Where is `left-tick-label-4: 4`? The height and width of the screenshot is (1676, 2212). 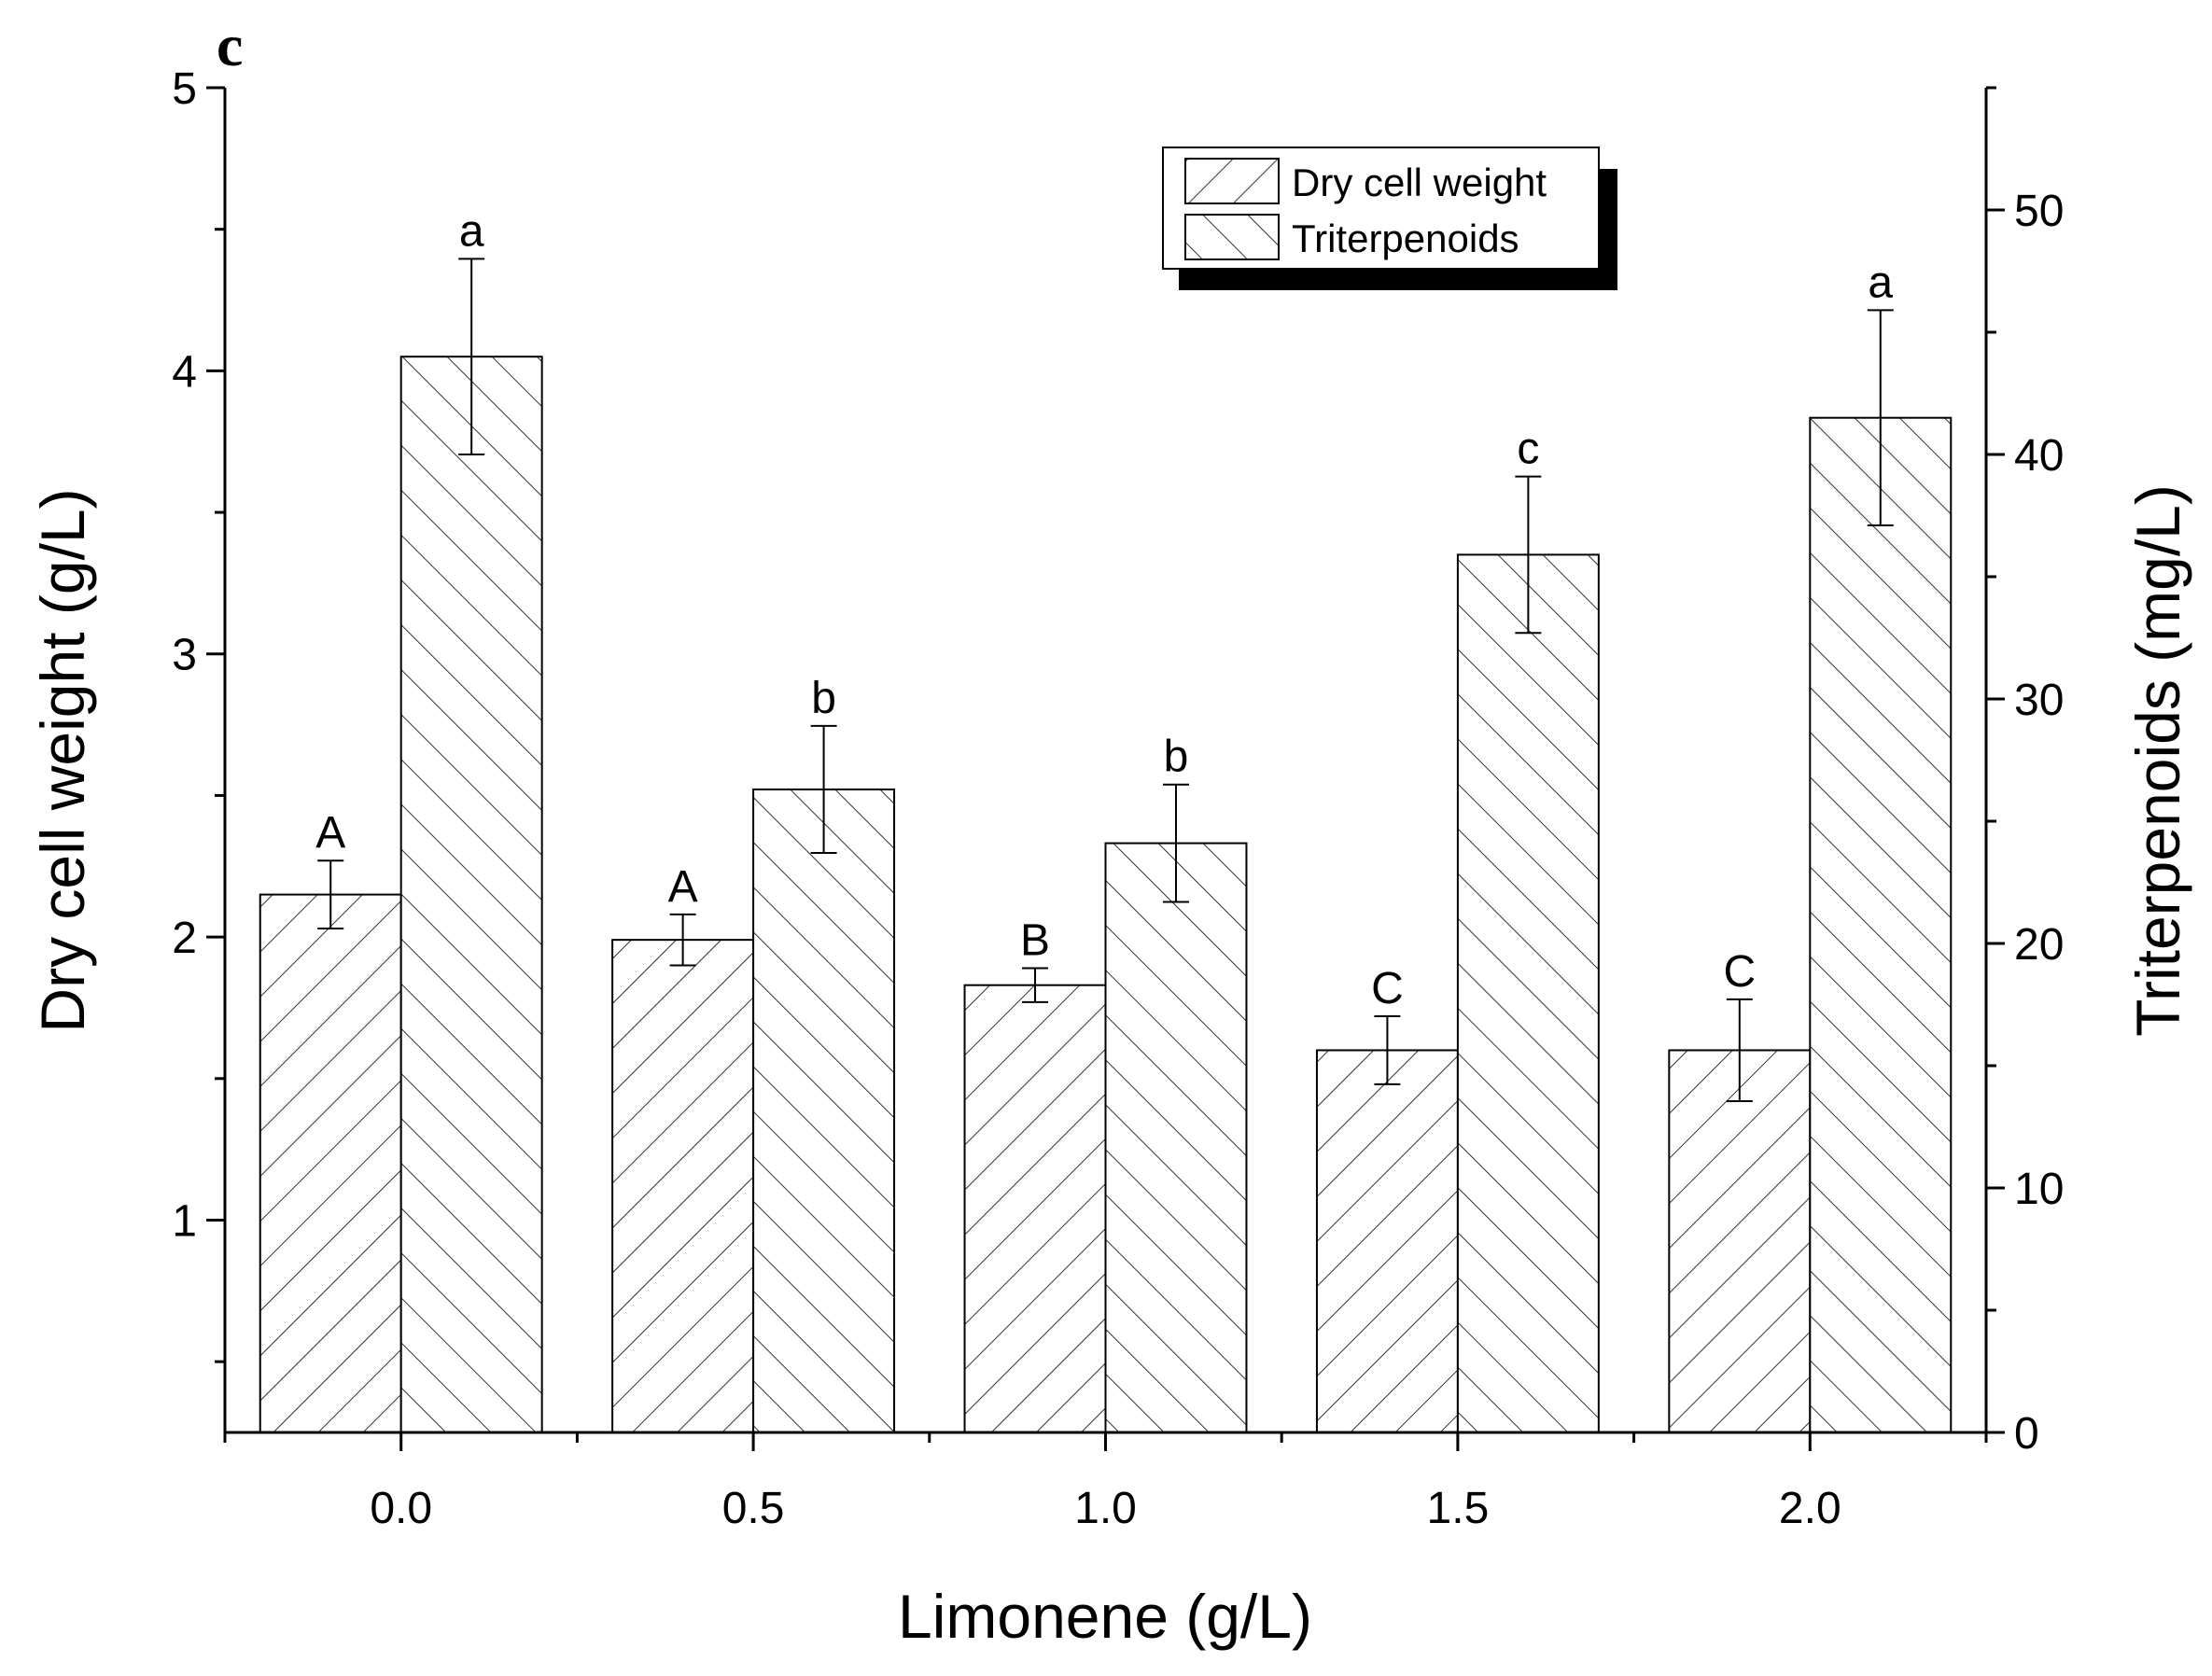 left-tick-label-4: 4 is located at coordinates (184, 372).